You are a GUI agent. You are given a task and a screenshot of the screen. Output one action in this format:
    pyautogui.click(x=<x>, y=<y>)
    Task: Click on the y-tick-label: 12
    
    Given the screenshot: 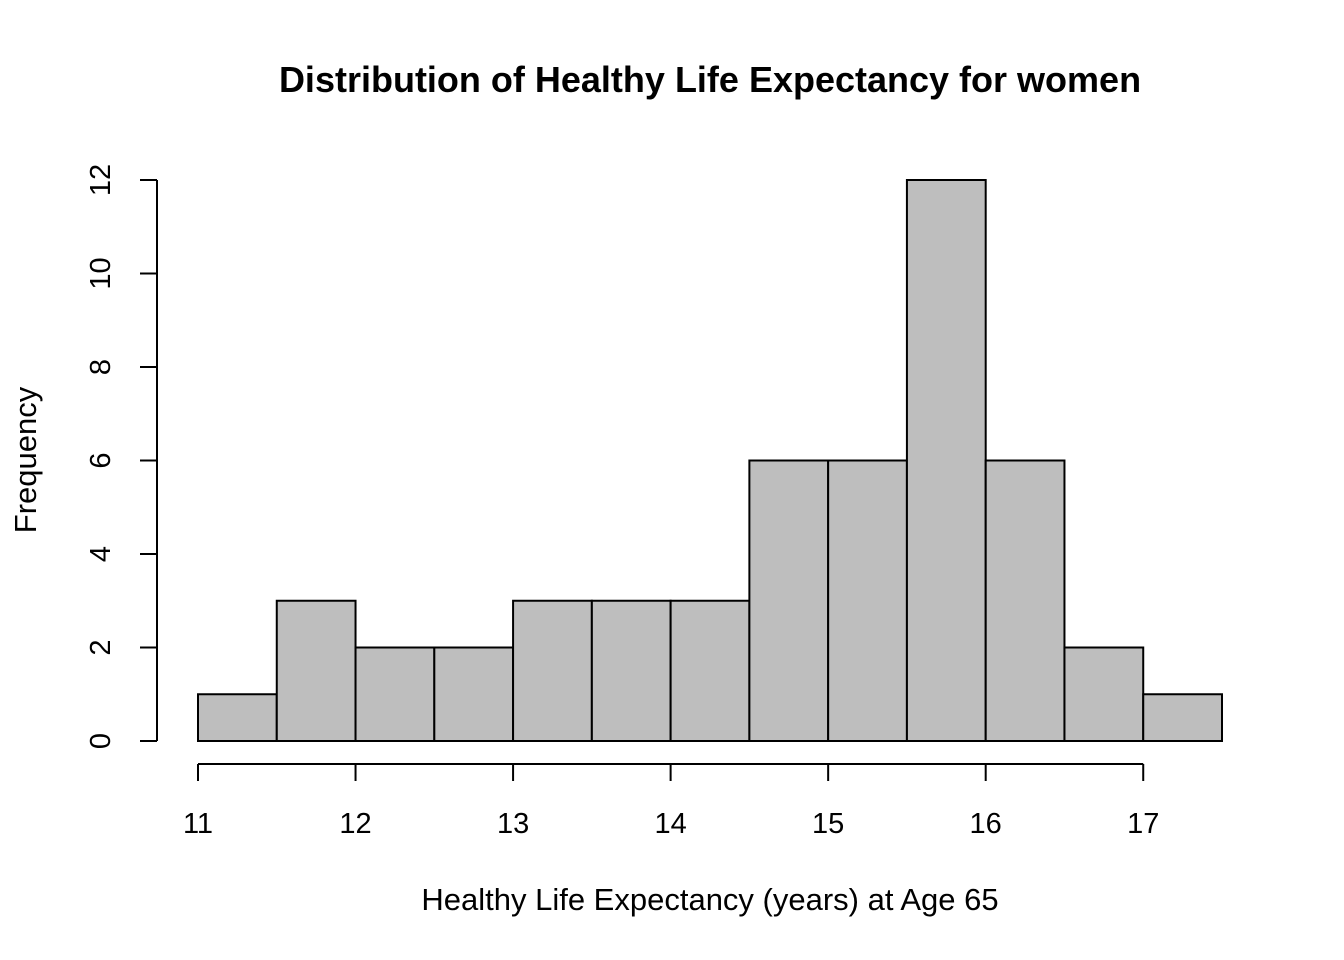 What is the action you would take?
    pyautogui.click(x=101, y=180)
    